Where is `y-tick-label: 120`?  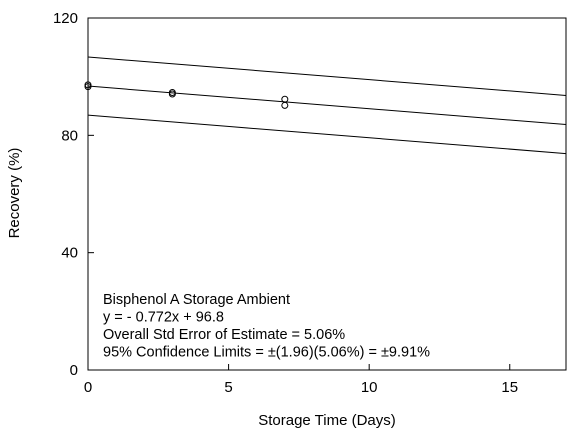 y-tick-label: 120 is located at coordinates (65, 18).